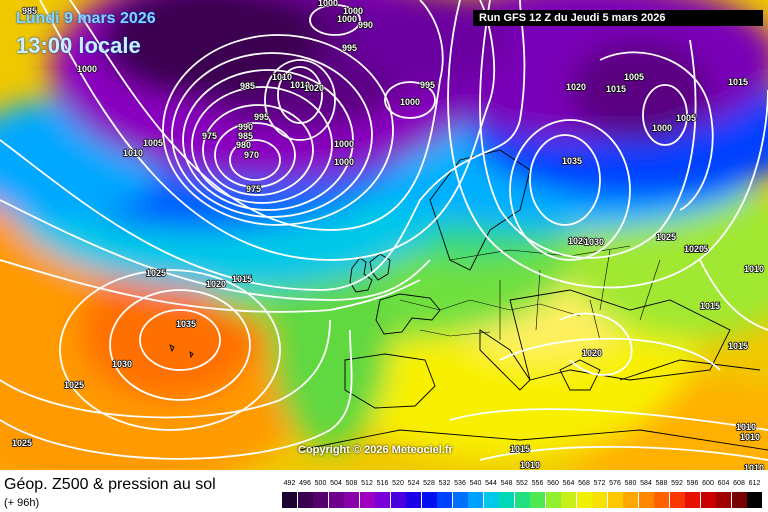  Describe the element at coordinates (305, 483) in the screenshot. I see `legend-value: 496` at that location.